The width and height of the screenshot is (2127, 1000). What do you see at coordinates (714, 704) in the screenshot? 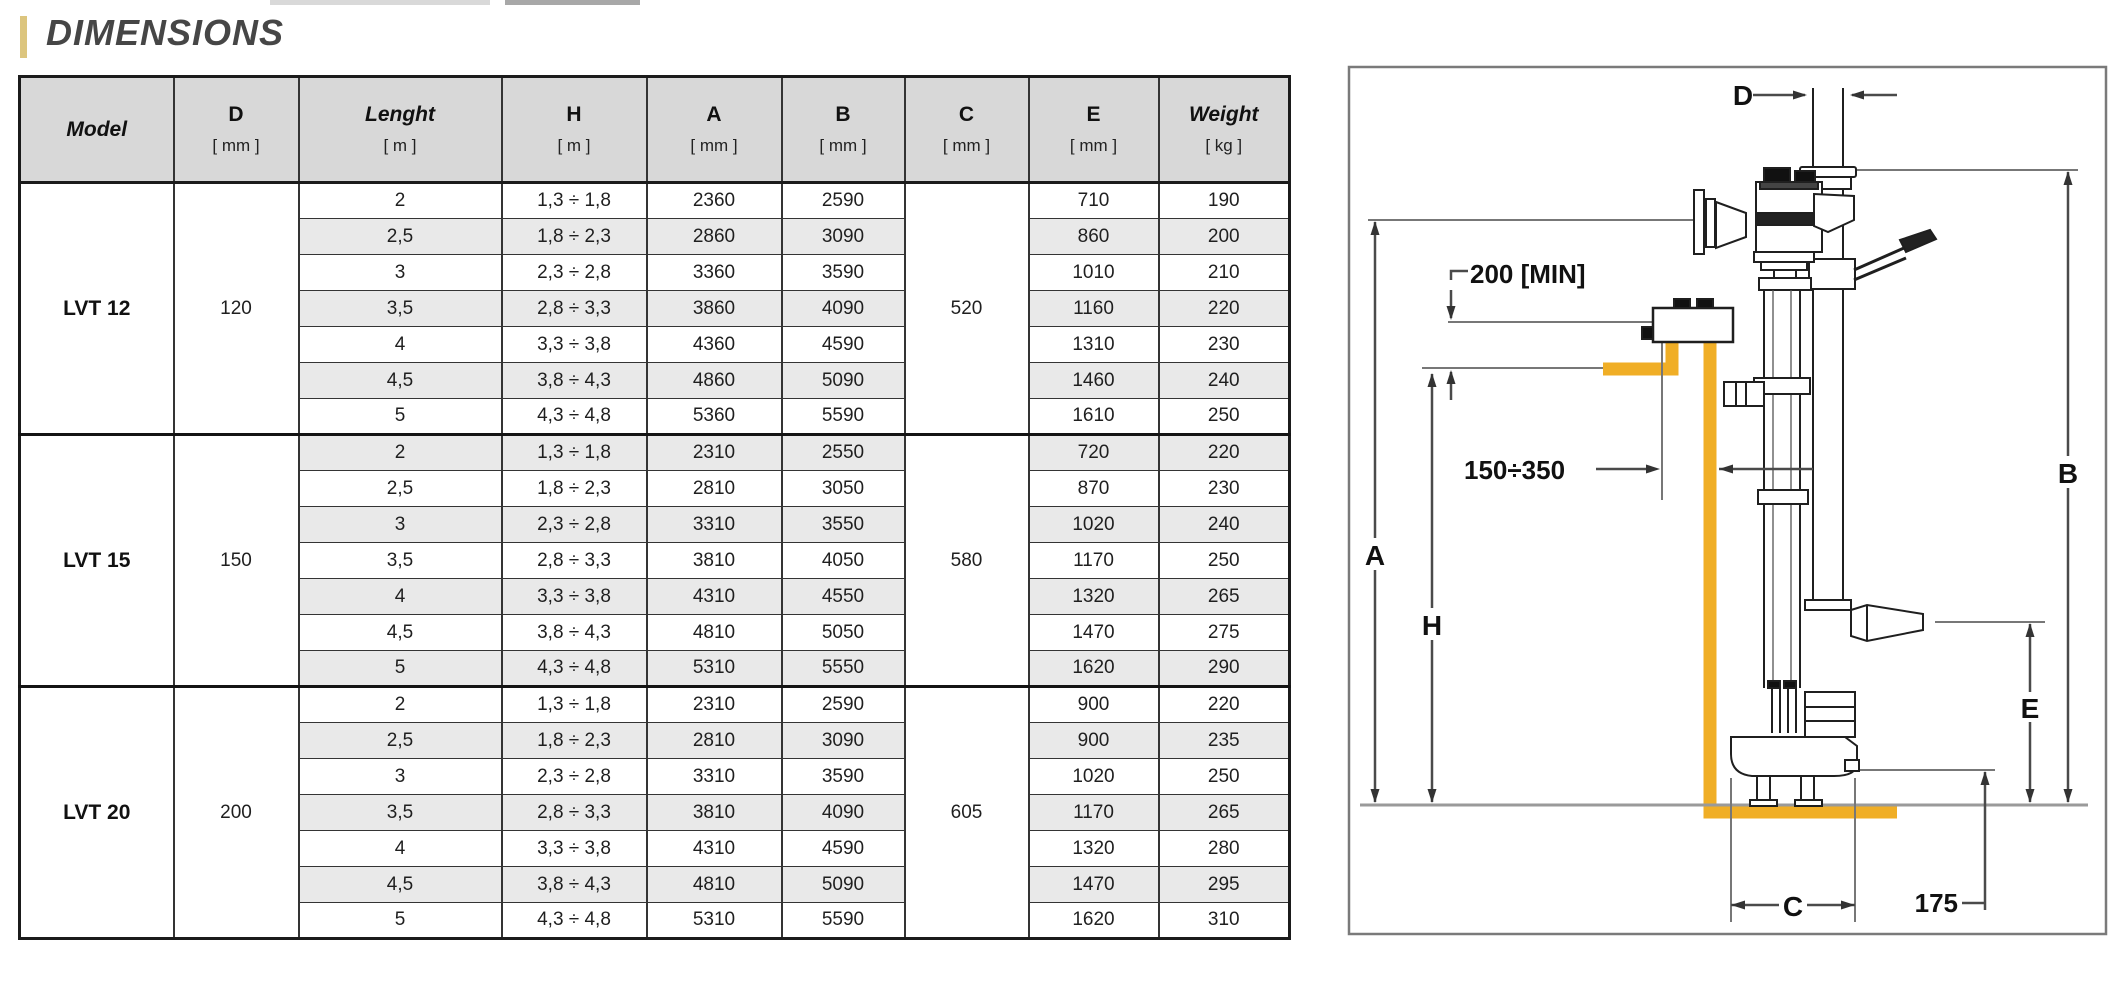
I see `table-cell: 2310` at bounding box center [714, 704].